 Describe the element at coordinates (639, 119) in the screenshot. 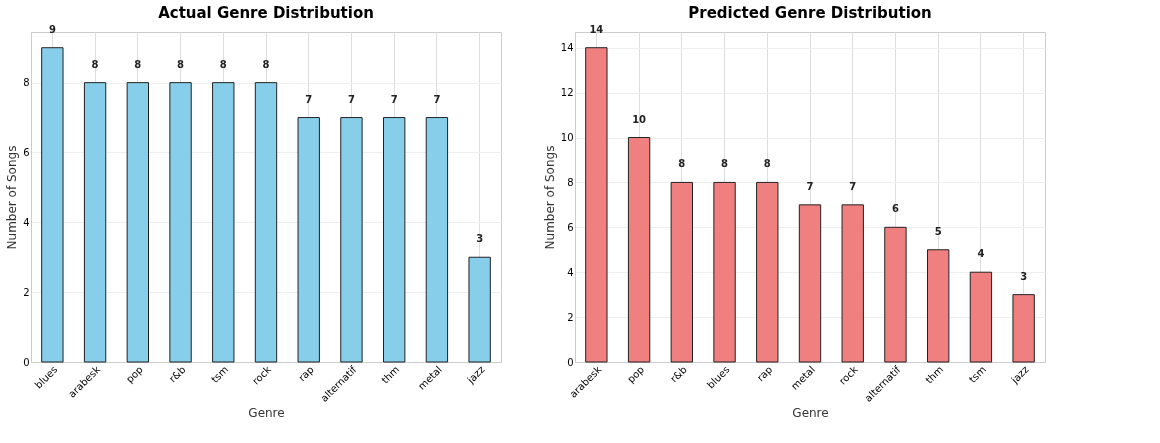

I see `data-label: 10` at that location.